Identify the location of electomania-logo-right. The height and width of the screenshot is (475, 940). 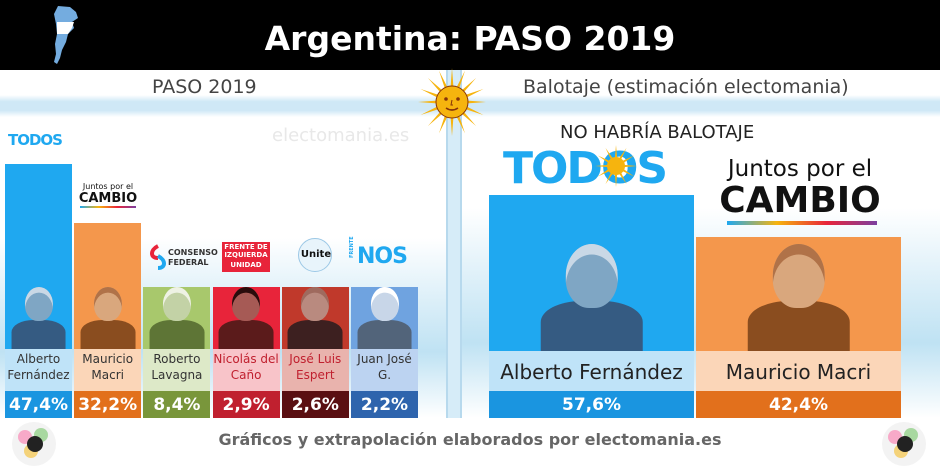
(904, 444).